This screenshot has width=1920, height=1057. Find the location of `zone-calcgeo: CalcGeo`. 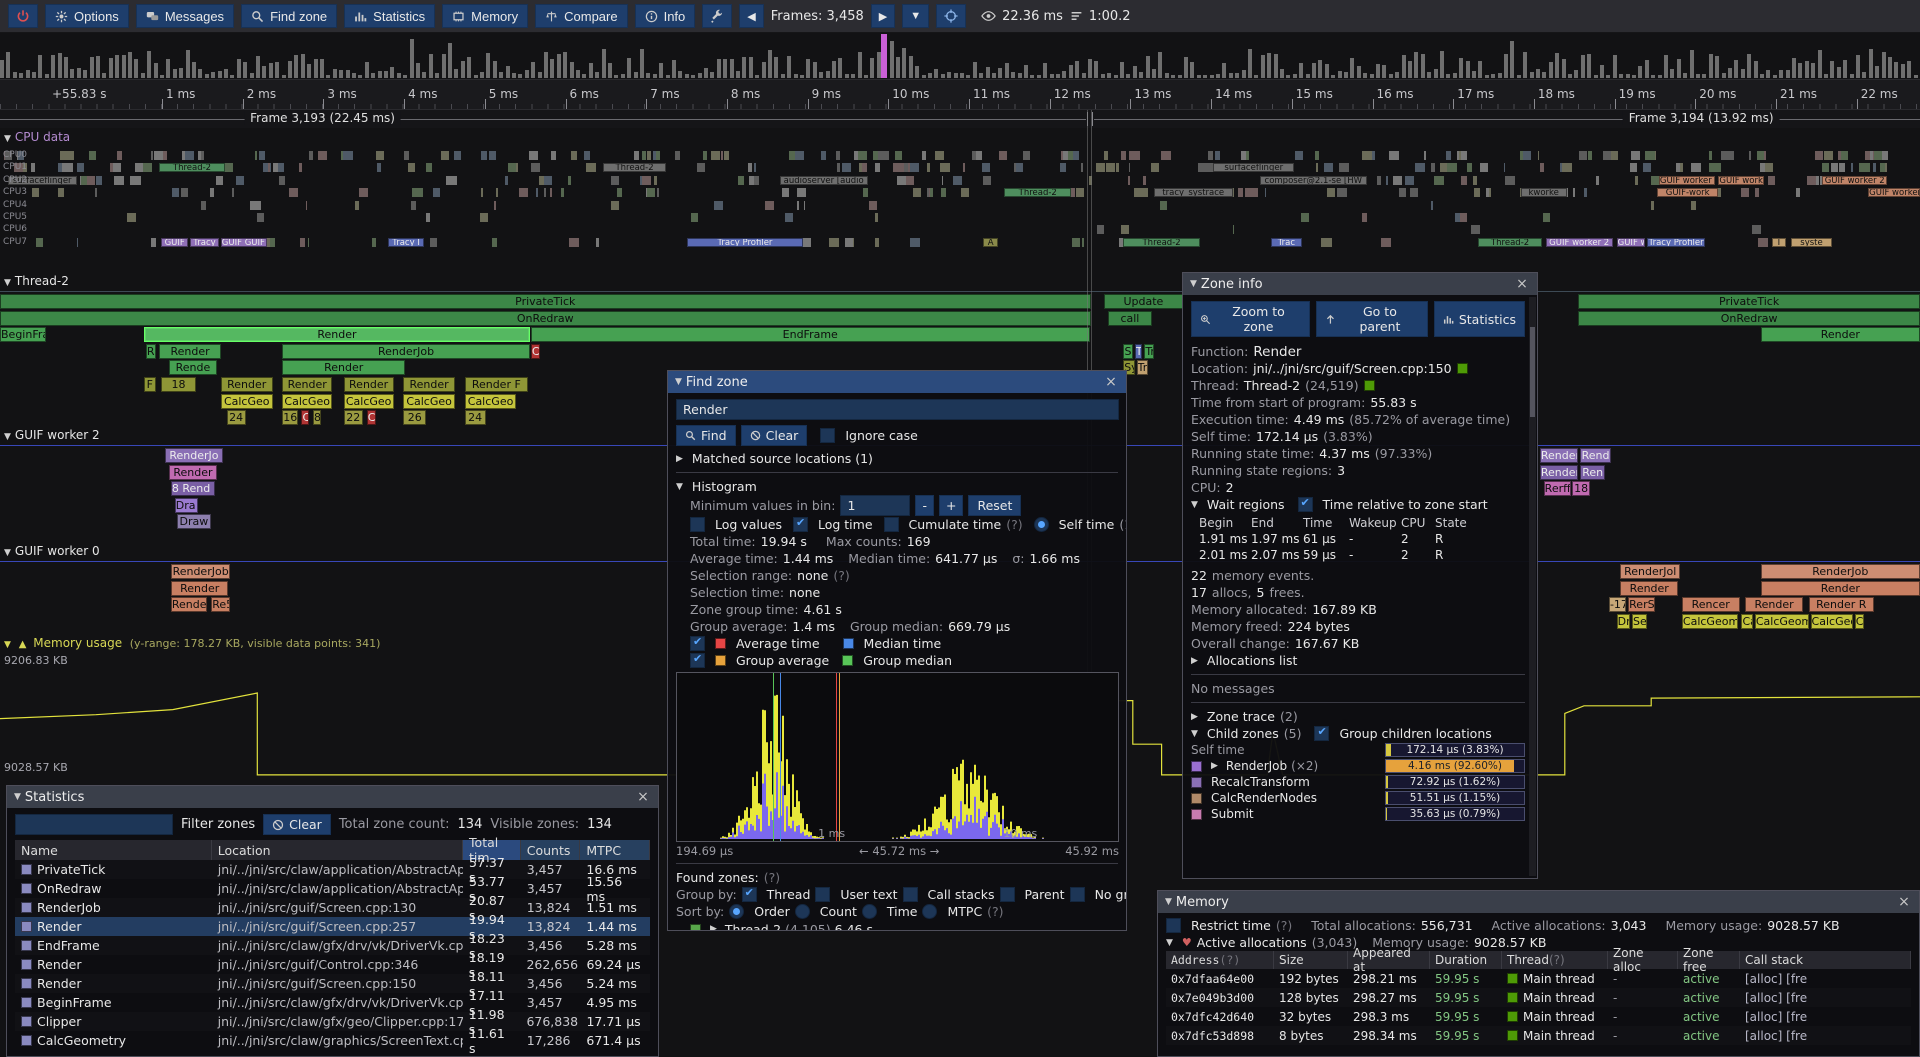

zone-calcgeo: CalcGeo is located at coordinates (246, 401).